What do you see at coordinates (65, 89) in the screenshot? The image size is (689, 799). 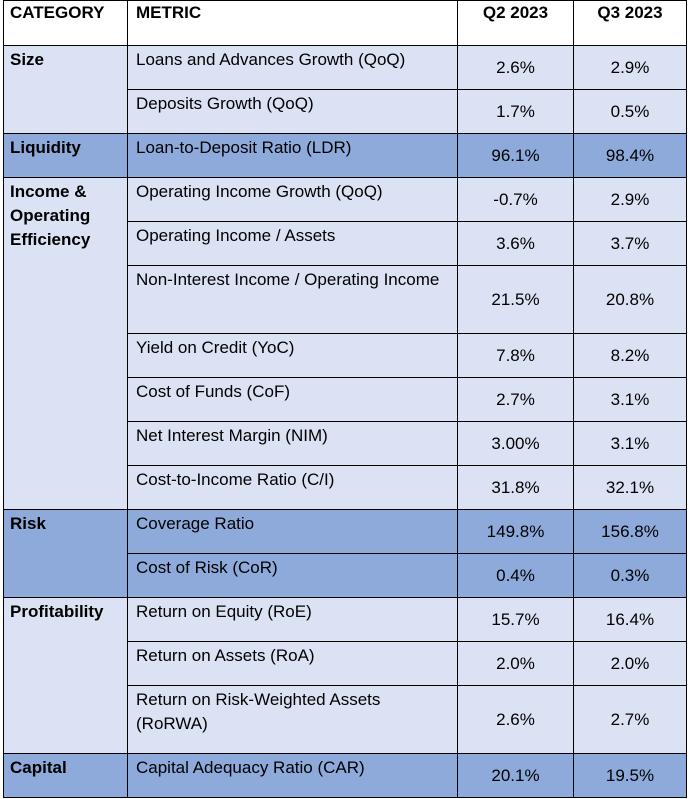 I see `category-size: Size` at bounding box center [65, 89].